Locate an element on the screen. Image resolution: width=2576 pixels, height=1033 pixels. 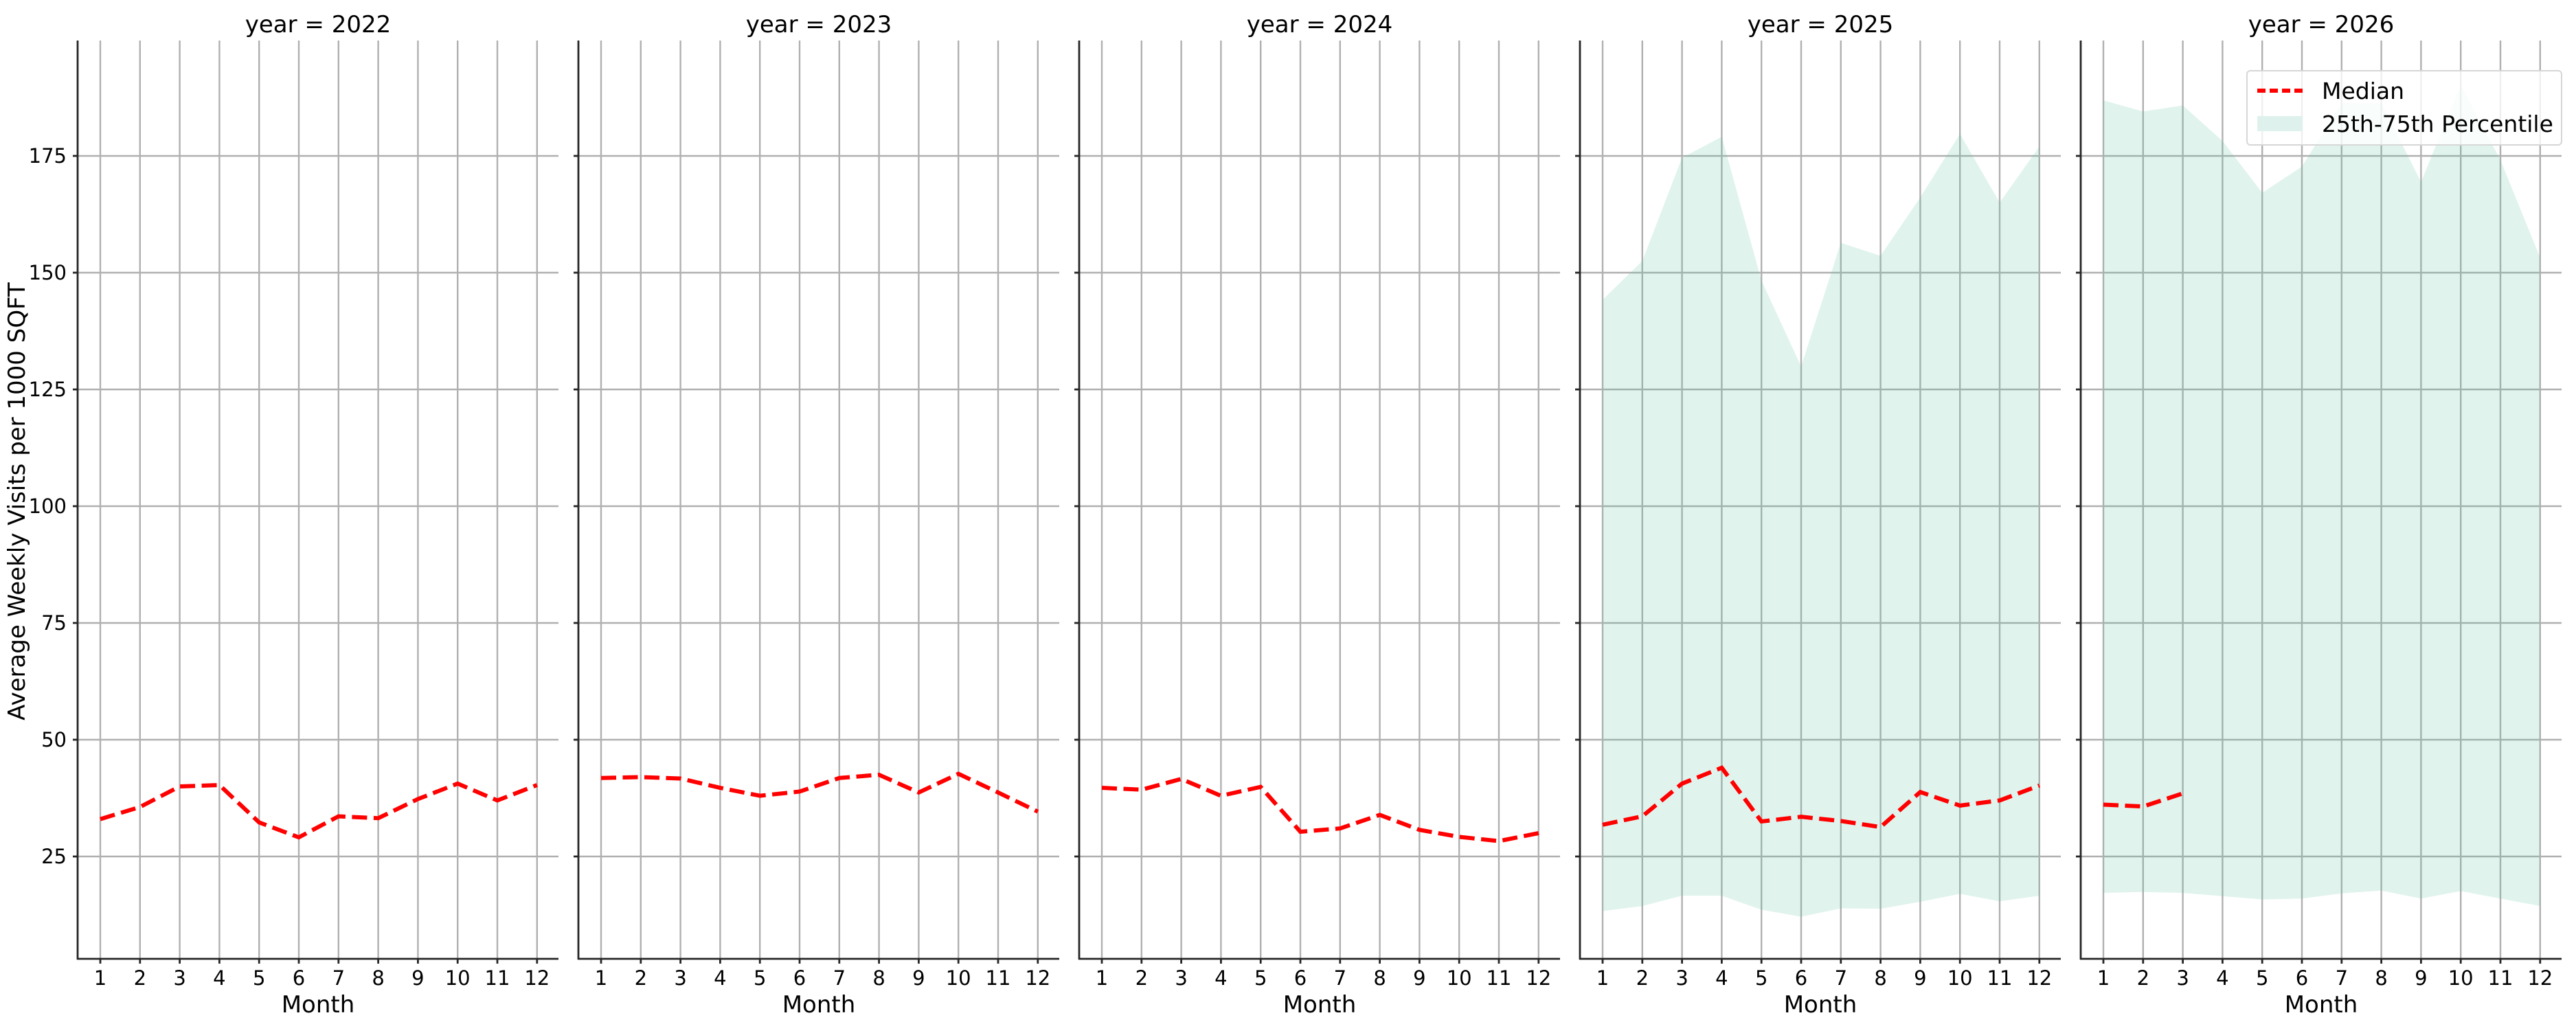
panel-title: year = 2024 is located at coordinates (1319, 24).